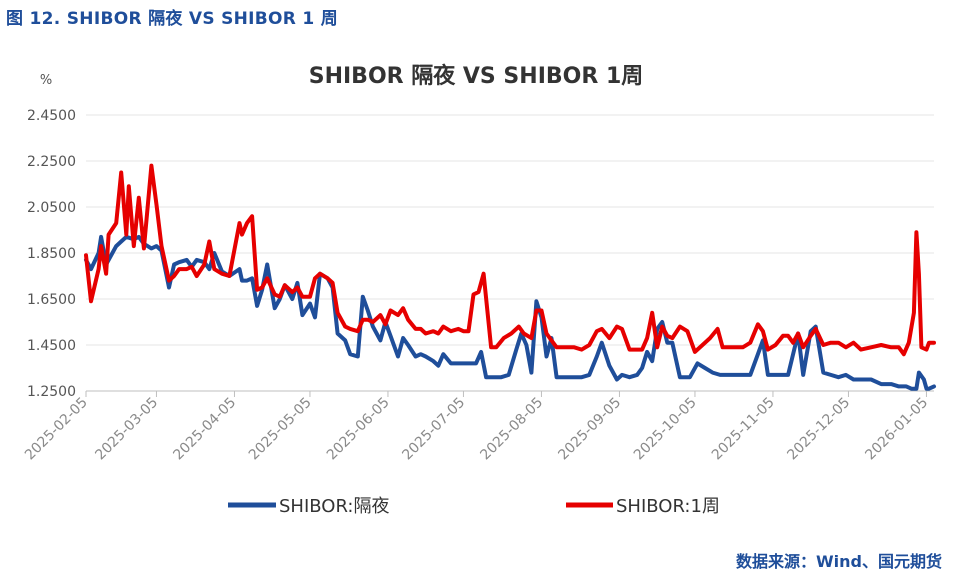 Image resolution: width=956 pixels, height=578 pixels. Describe the element at coordinates (665, 429) in the screenshot. I see `x-tick-label: 2025-10-05` at that location.